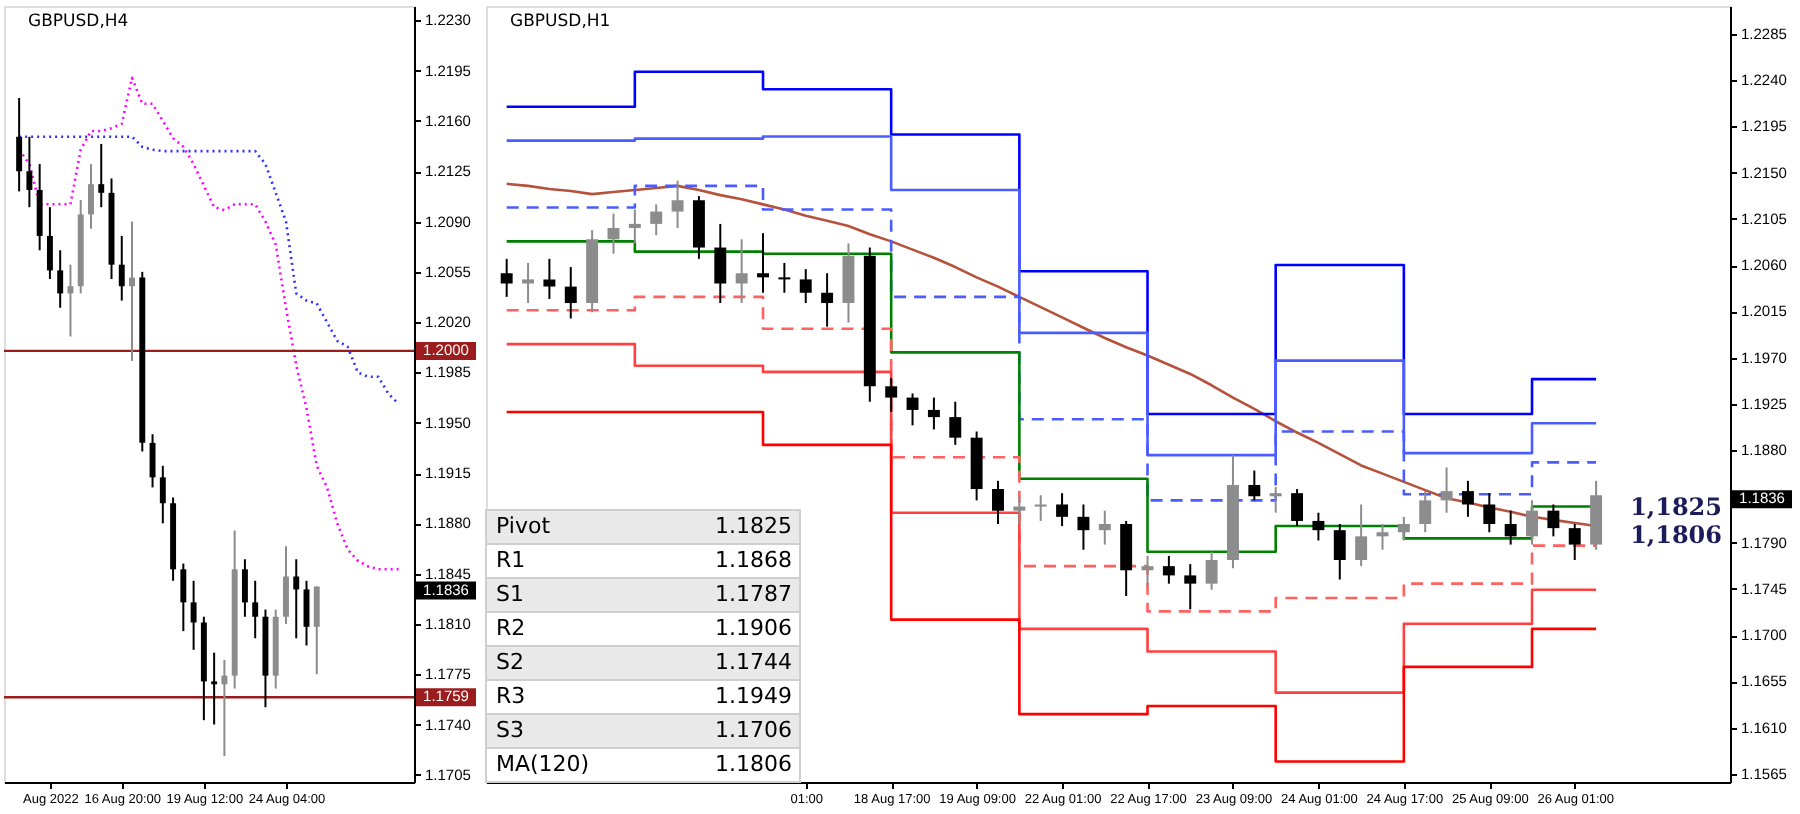  I want to click on text: 1,1825, so click(1676, 507).